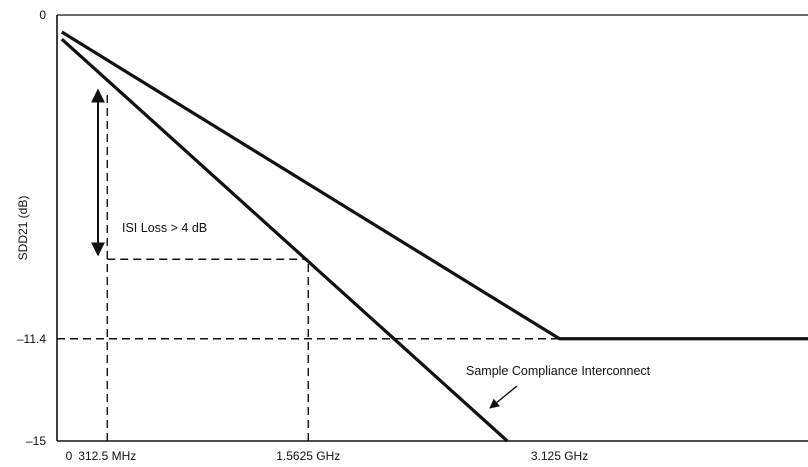  I want to click on x-tick-label-0: 0, so click(69, 456).